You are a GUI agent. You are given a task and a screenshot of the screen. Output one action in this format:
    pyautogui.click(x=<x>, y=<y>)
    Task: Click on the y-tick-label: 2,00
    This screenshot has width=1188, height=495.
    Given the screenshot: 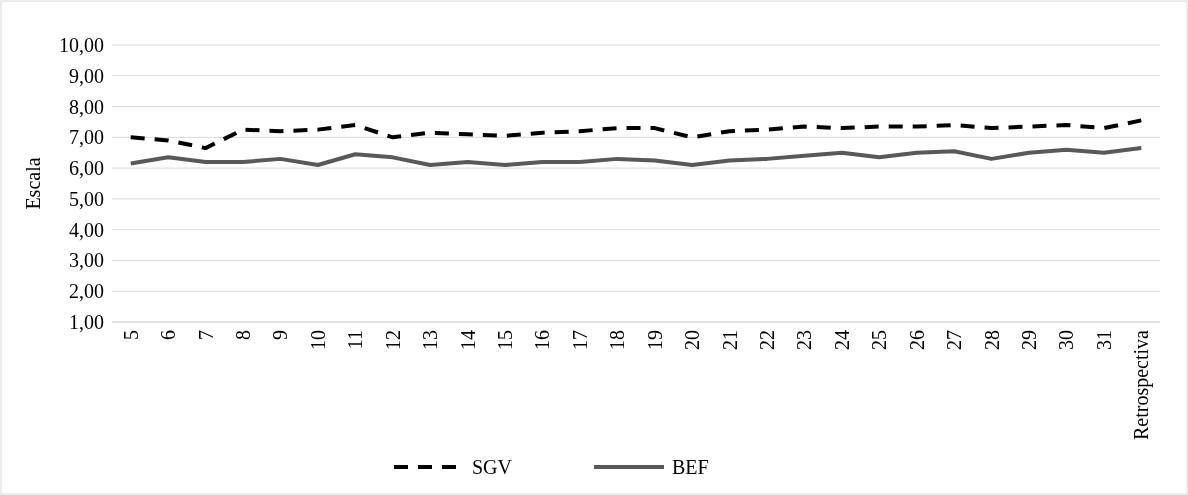 What is the action you would take?
    pyautogui.click(x=86, y=291)
    